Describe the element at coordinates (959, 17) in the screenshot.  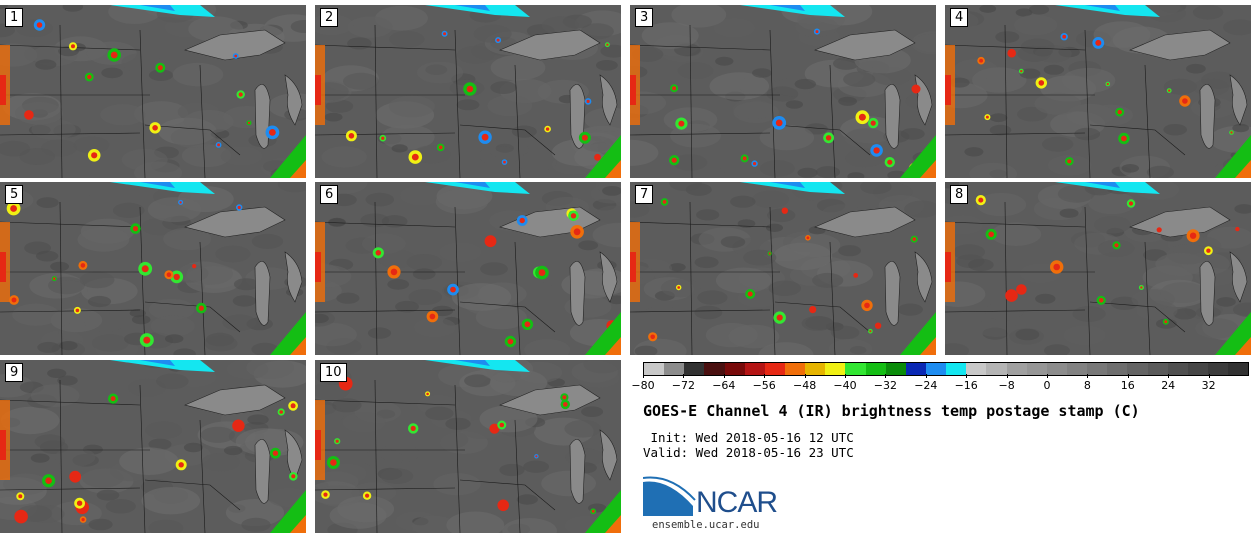
I see `panel-number-label: 4` at that location.